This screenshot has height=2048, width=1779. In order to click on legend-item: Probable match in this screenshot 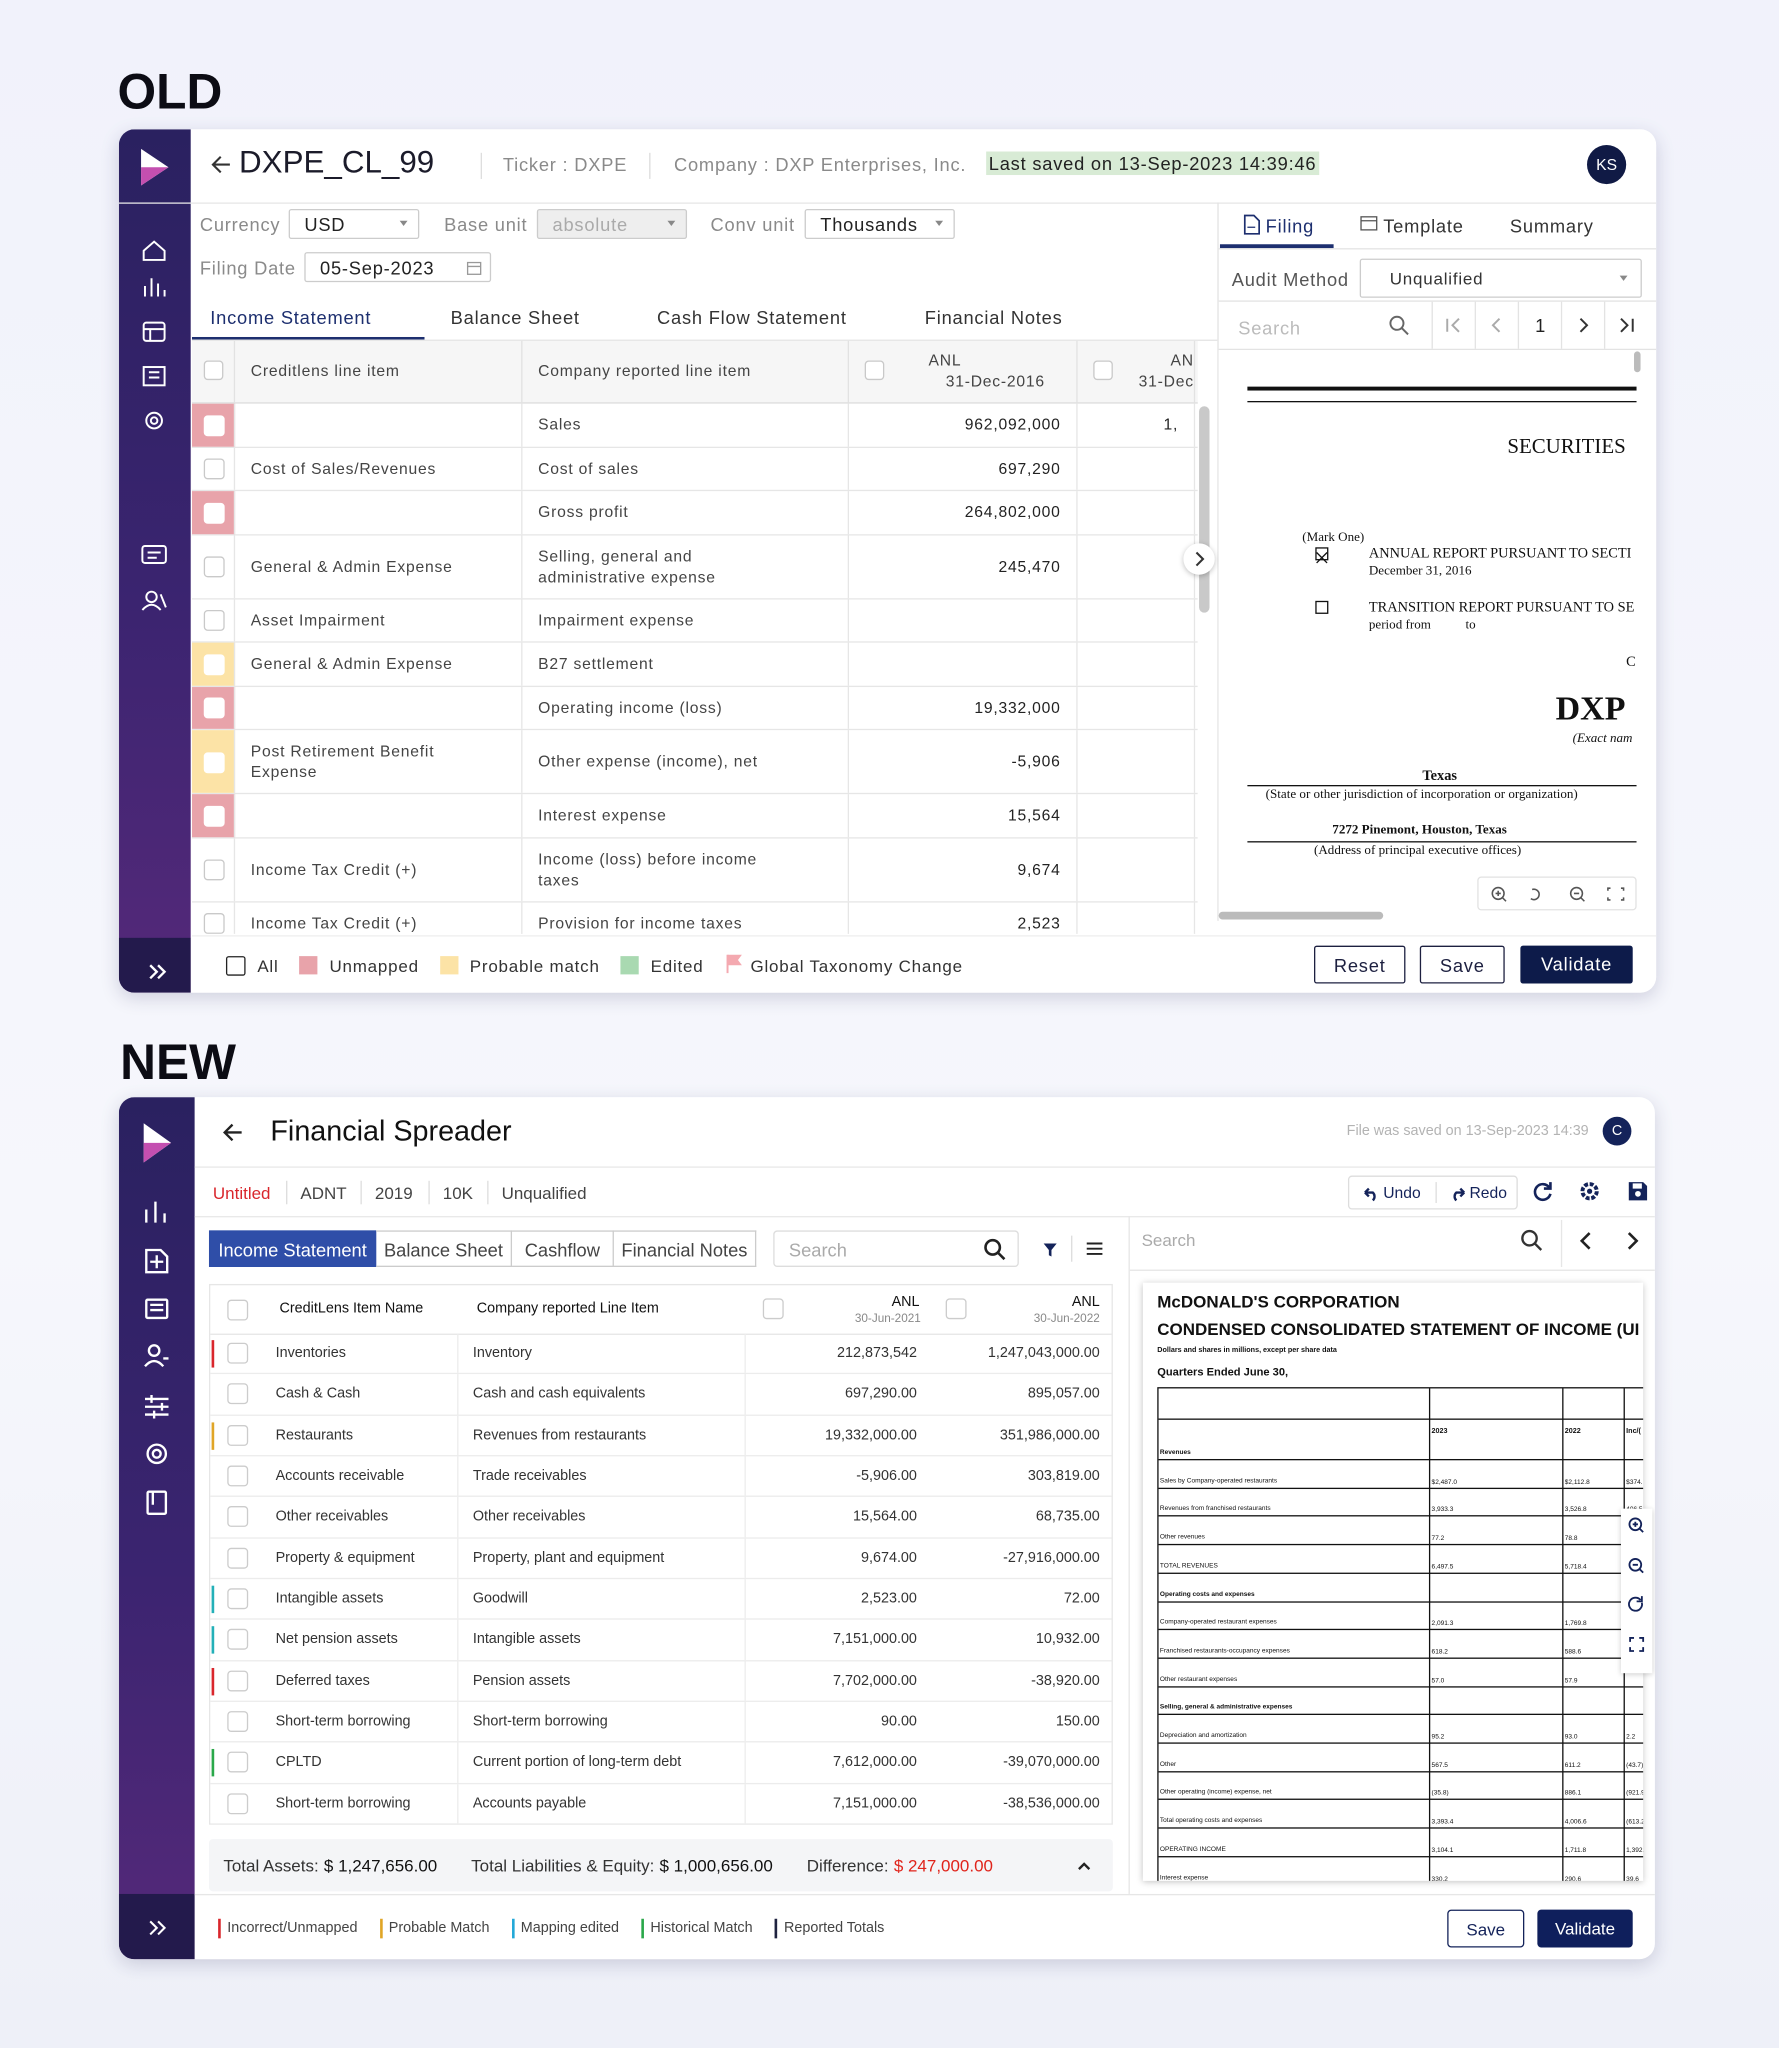, I will do `click(519, 965)`.